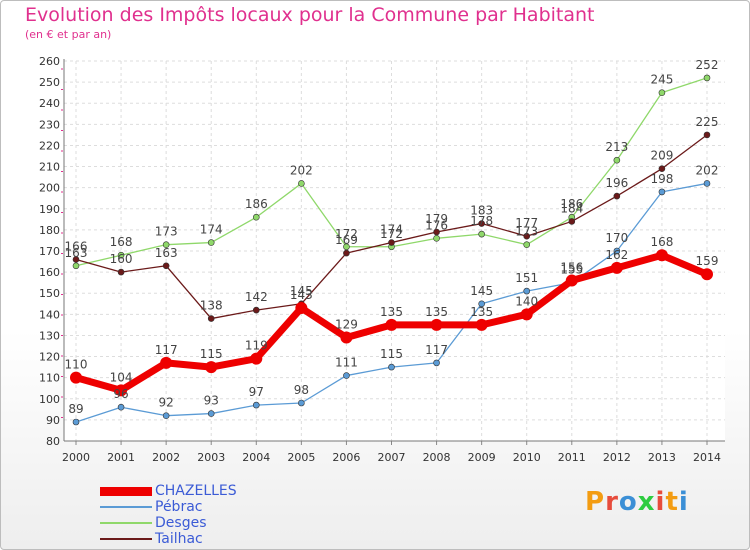 This screenshot has width=750, height=550. Describe the element at coordinates (49, 335) in the screenshot. I see `y-tick-label: 130` at that location.